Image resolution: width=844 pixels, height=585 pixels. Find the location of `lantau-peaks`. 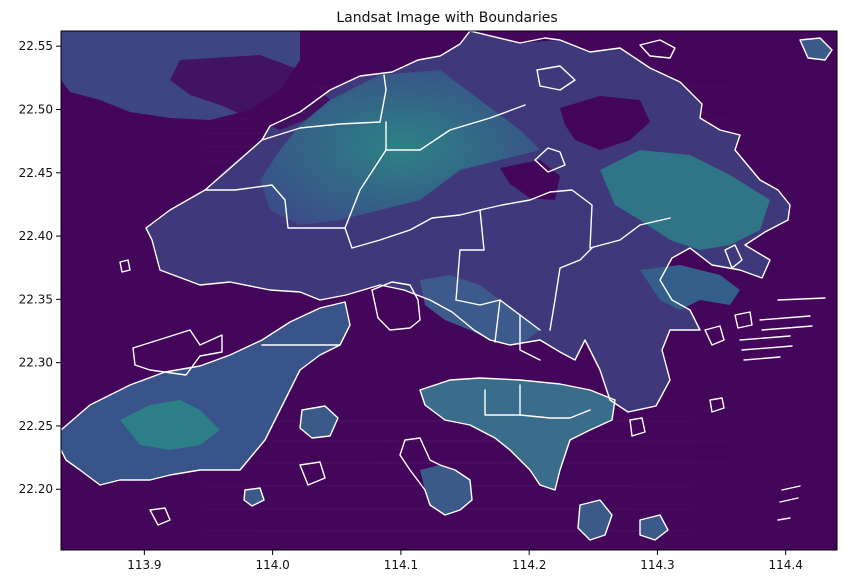

lantau-peaks is located at coordinates (170, 425).